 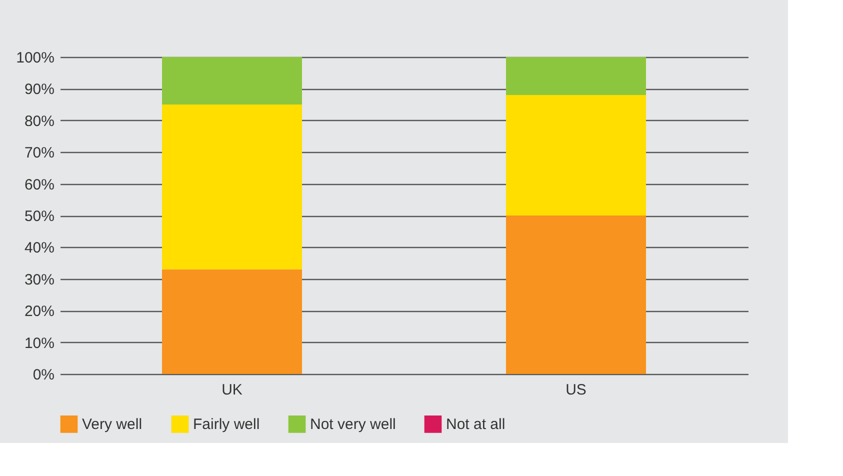 What do you see at coordinates (576, 390) in the screenshot?
I see `x-tick-label: US` at bounding box center [576, 390].